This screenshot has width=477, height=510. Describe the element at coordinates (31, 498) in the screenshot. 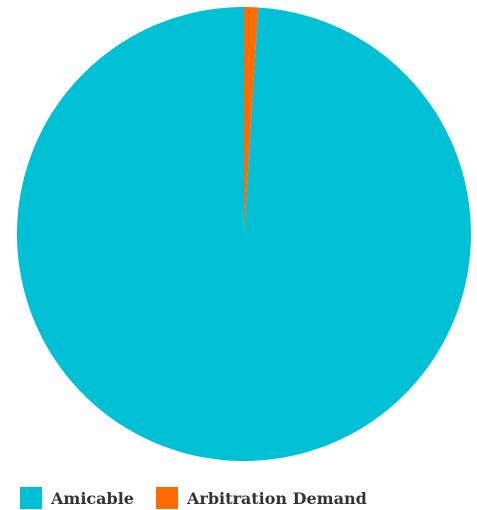

I see `legend-swatch-amicable` at that location.